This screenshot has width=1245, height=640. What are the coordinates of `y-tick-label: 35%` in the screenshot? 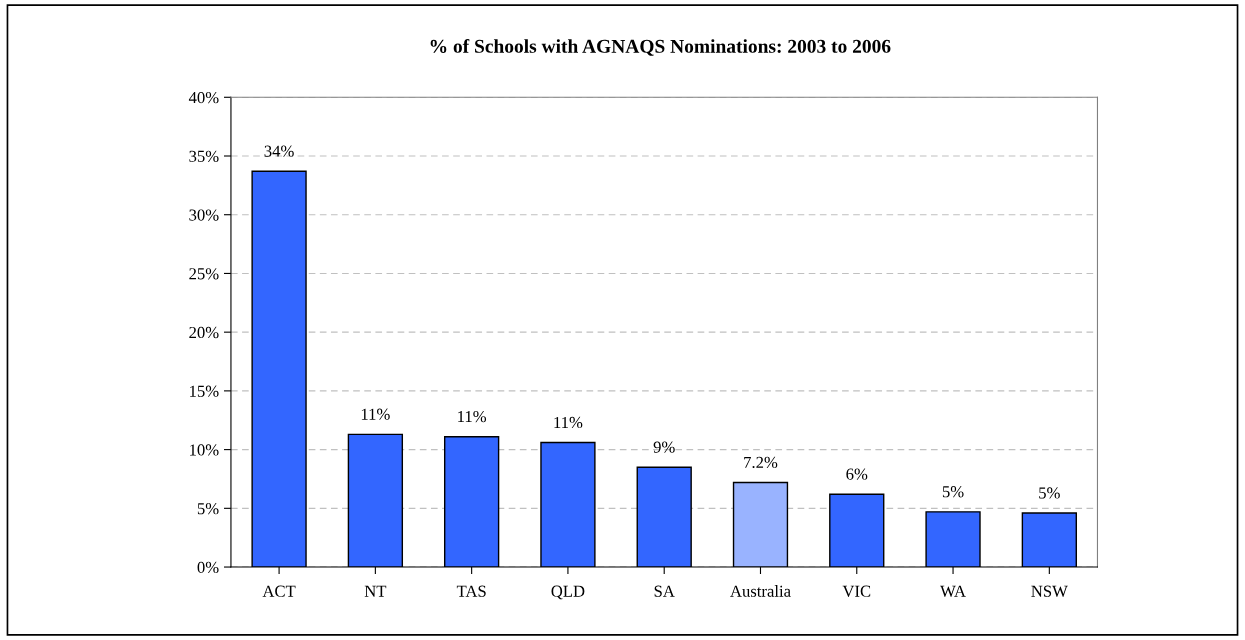 It's located at (204, 156).